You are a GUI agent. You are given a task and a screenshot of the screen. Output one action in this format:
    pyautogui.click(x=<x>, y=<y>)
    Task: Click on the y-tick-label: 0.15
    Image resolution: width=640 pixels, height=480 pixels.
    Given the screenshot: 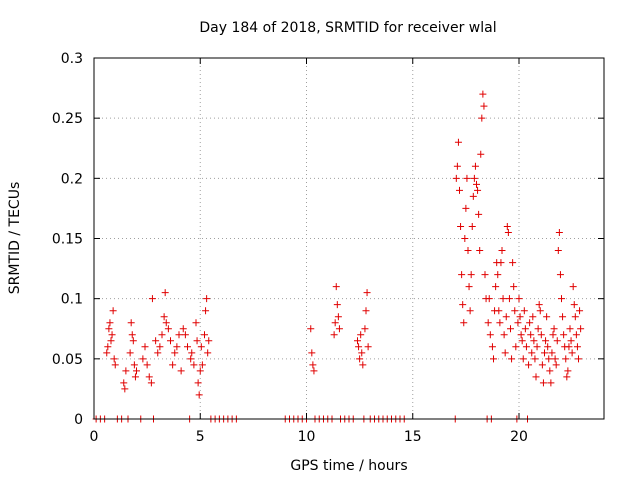 What is the action you would take?
    pyautogui.click(x=67, y=240)
    